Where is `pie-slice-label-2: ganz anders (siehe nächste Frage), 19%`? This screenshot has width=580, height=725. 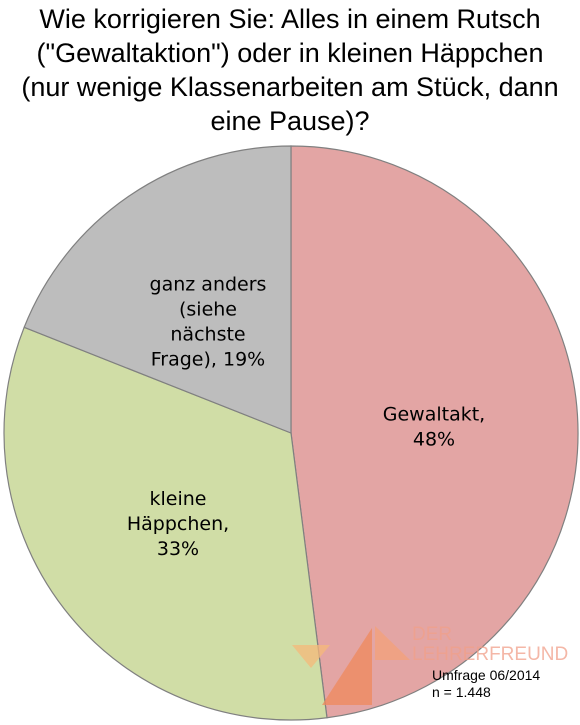 pie-slice-label-2: ganz anders (siehe nächste Frage), 19% is located at coordinates (208, 322).